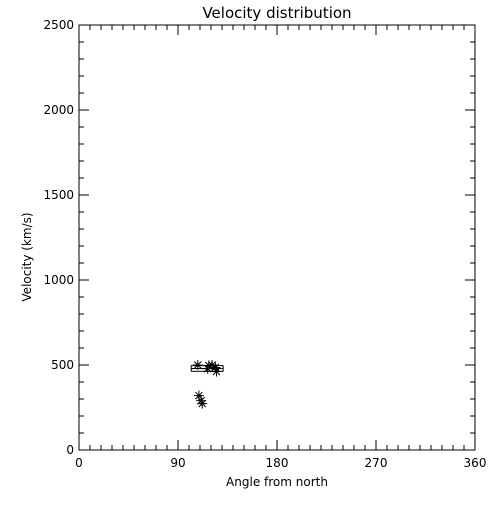 Image resolution: width=500 pixels, height=505 pixels. Describe the element at coordinates (276, 13) in the screenshot. I see `chart-title: Velocity distribution` at that location.